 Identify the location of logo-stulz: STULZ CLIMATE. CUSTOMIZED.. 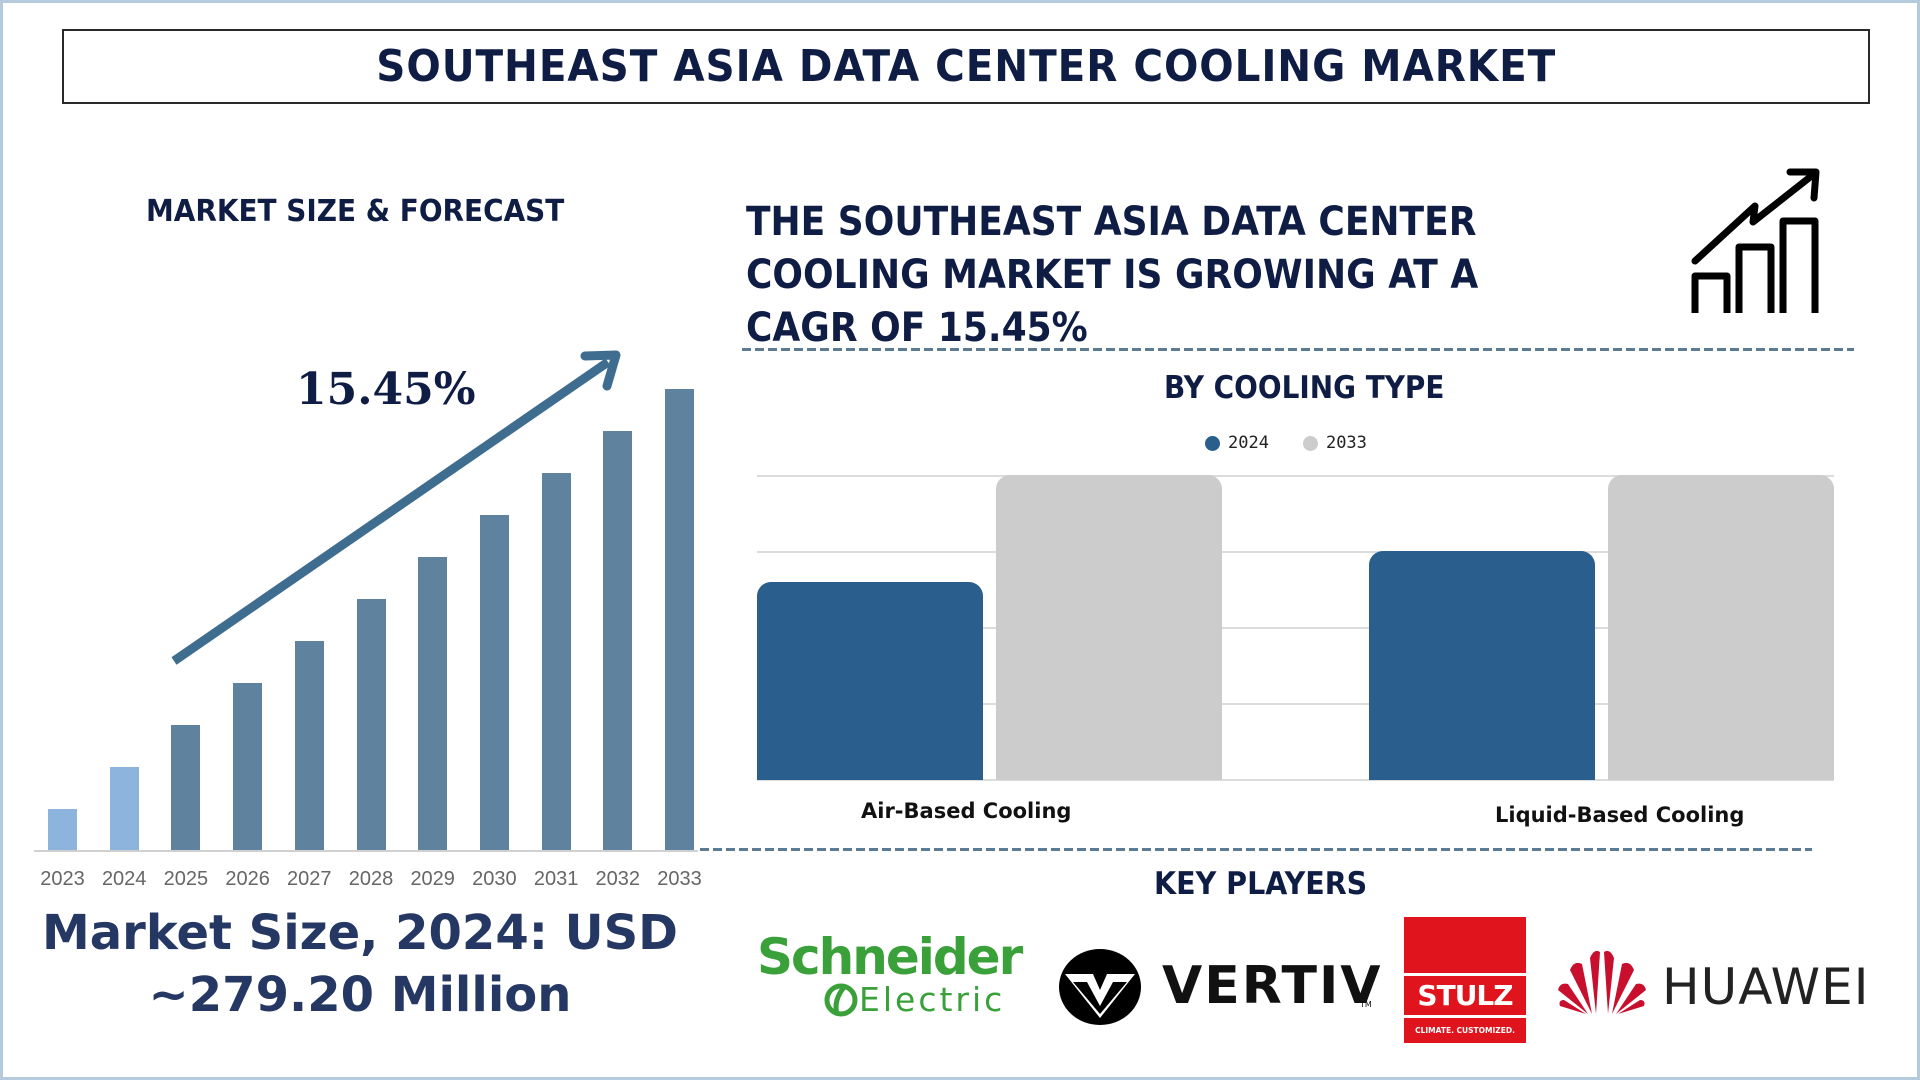
(1465, 980).